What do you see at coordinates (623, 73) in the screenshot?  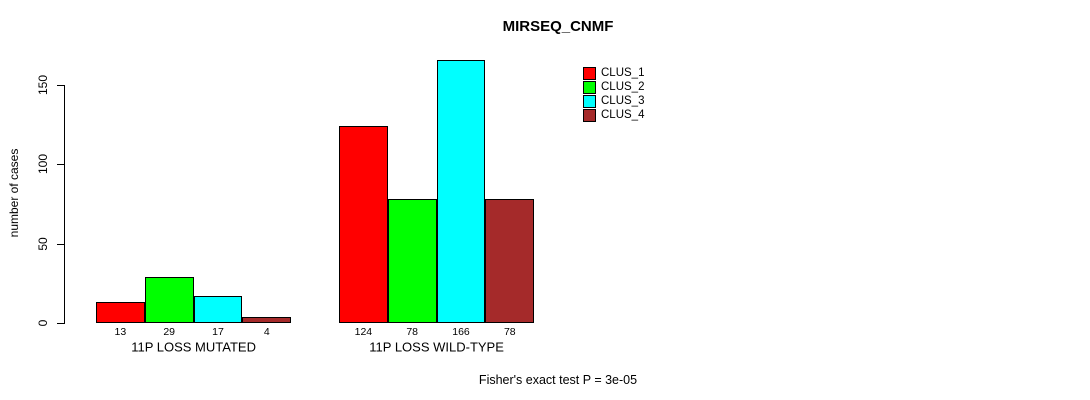 I see `legend-label: CLUS_1` at bounding box center [623, 73].